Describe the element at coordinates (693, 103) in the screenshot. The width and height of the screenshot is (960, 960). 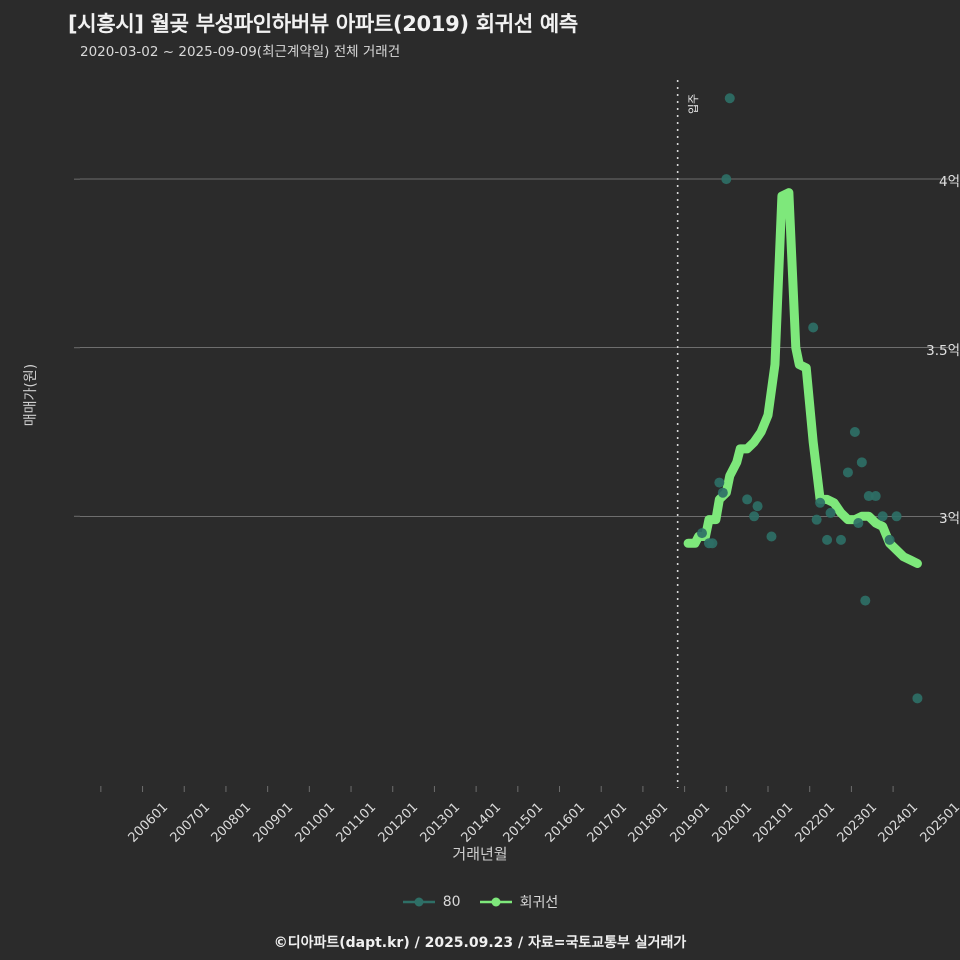
I see `move-in-label: 입주` at that location.